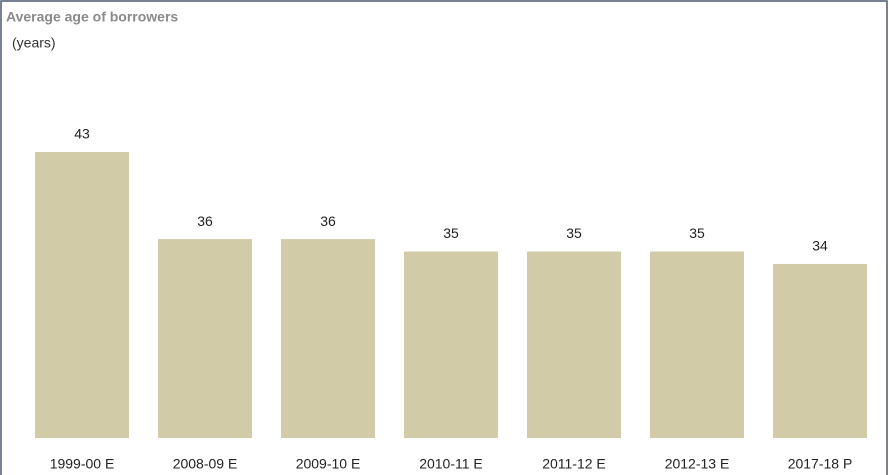 The image size is (889, 475). I want to click on x-tick-label: 1999-00 E, so click(82, 464).